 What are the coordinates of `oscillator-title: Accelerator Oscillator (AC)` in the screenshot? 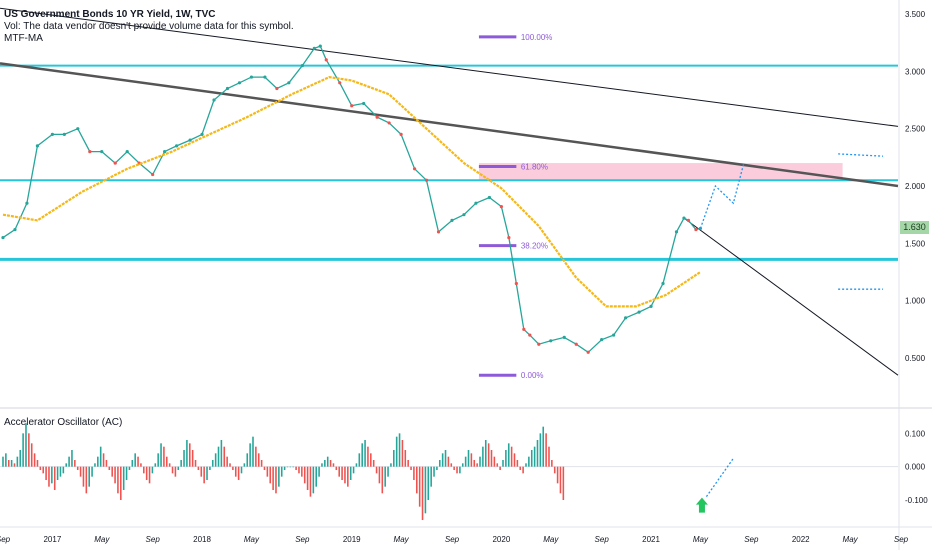 It's located at (63, 422).